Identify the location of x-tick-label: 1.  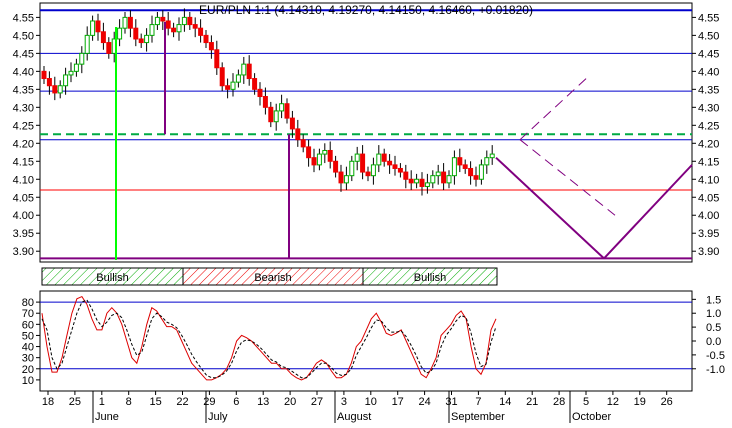
(102, 402).